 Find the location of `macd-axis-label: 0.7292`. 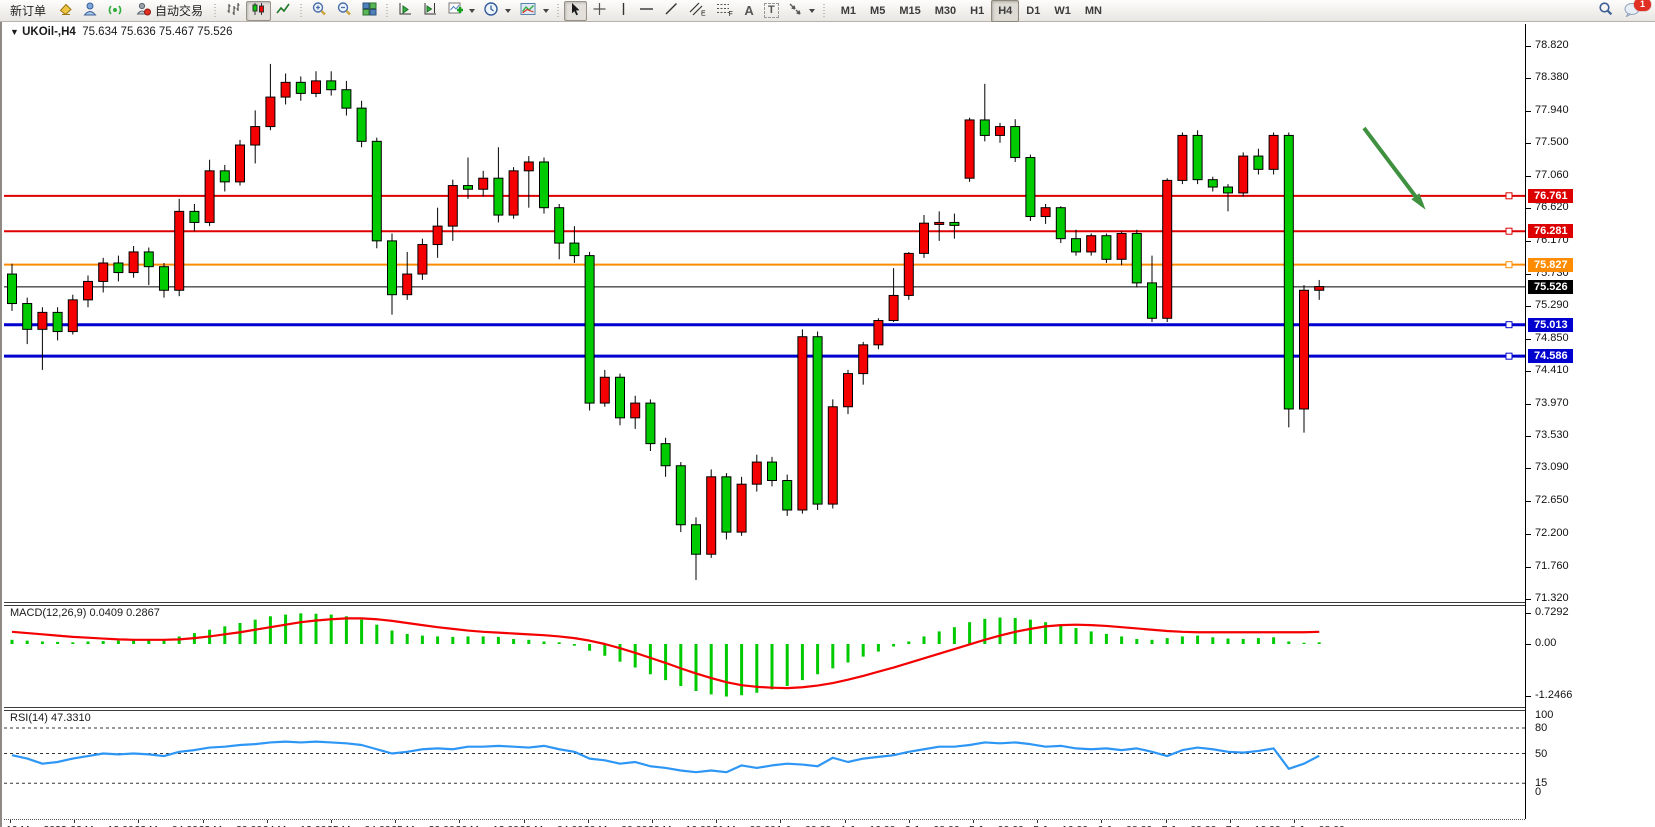

macd-axis-label: 0.7292 is located at coordinates (1552, 612).